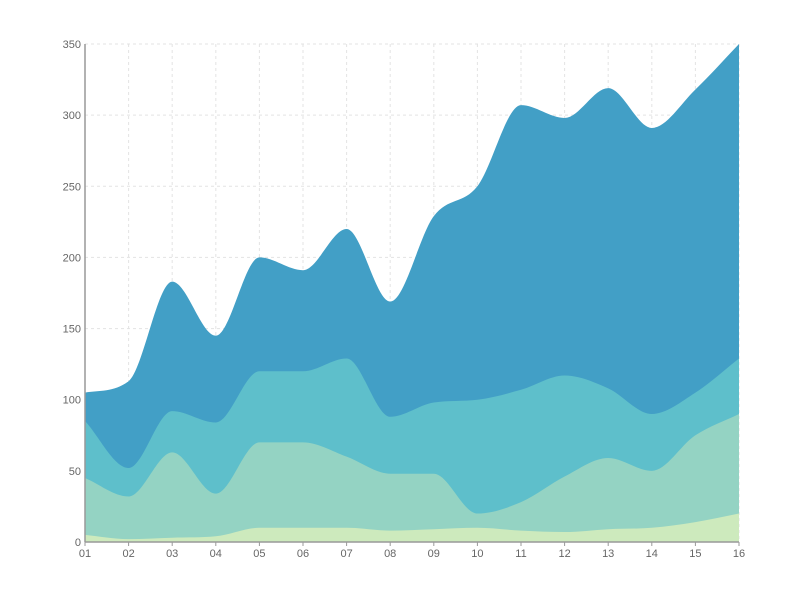 The image size is (800, 605). Describe the element at coordinates (520, 554) in the screenshot. I see `x-tick-label: 11` at that location.